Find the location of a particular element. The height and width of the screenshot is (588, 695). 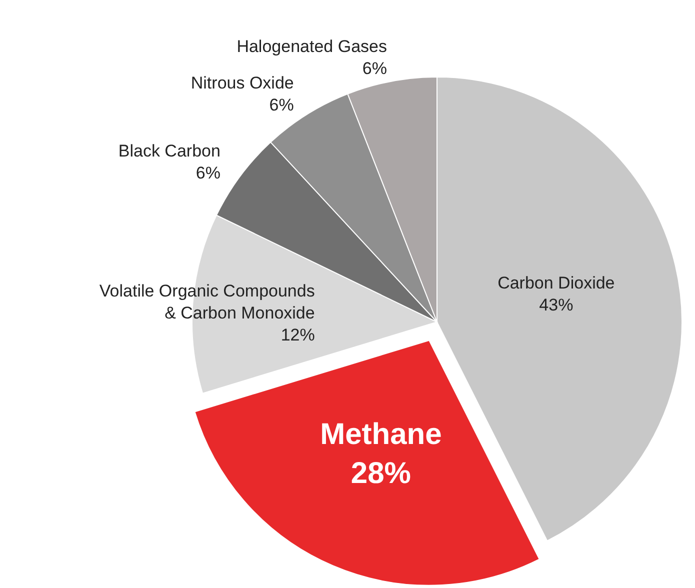

data-label: 43% is located at coordinates (556, 305).